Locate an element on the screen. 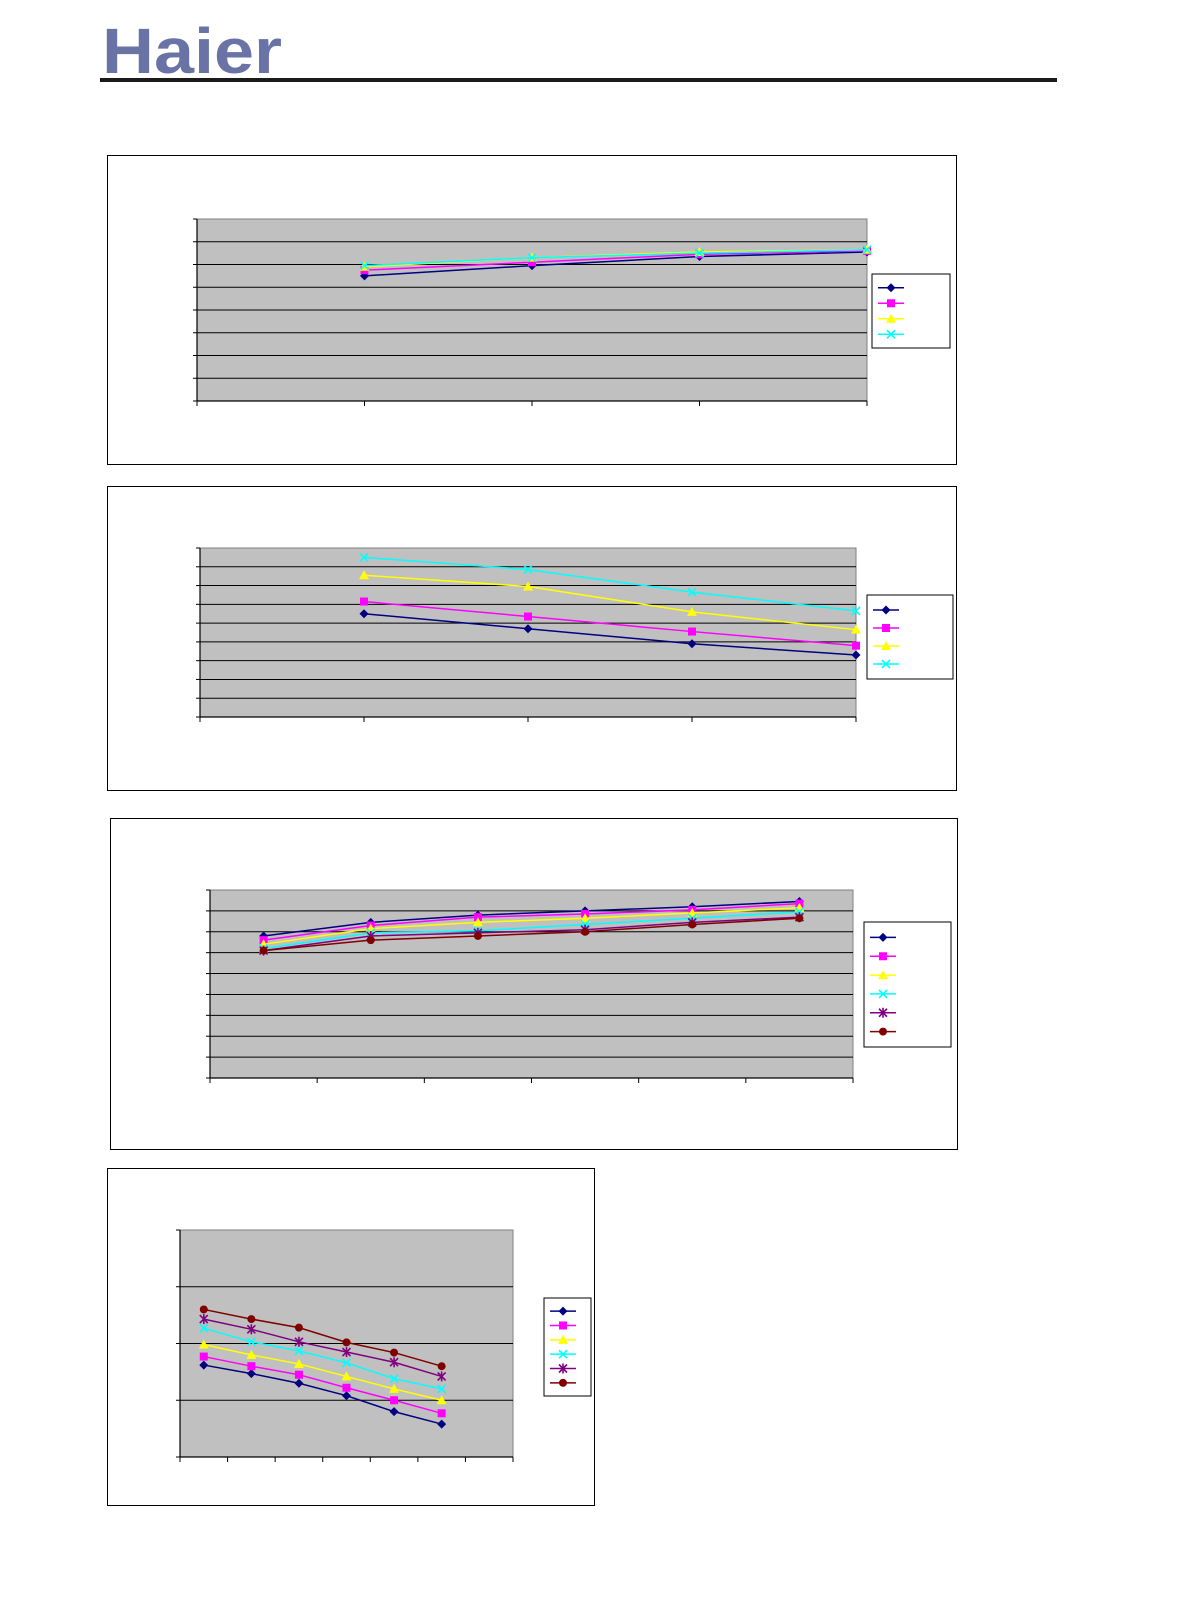  chart-4-series-5-line is located at coordinates (322, 1348).